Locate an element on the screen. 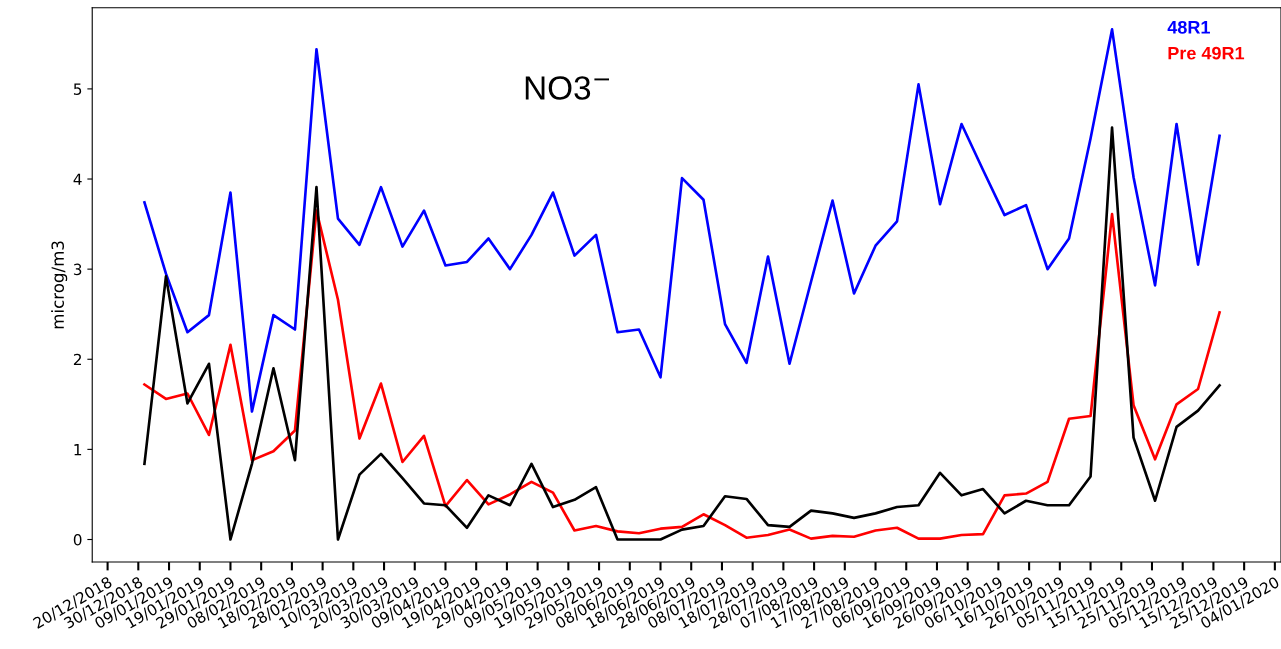  y-tick-label: 4 is located at coordinates (77, 179).